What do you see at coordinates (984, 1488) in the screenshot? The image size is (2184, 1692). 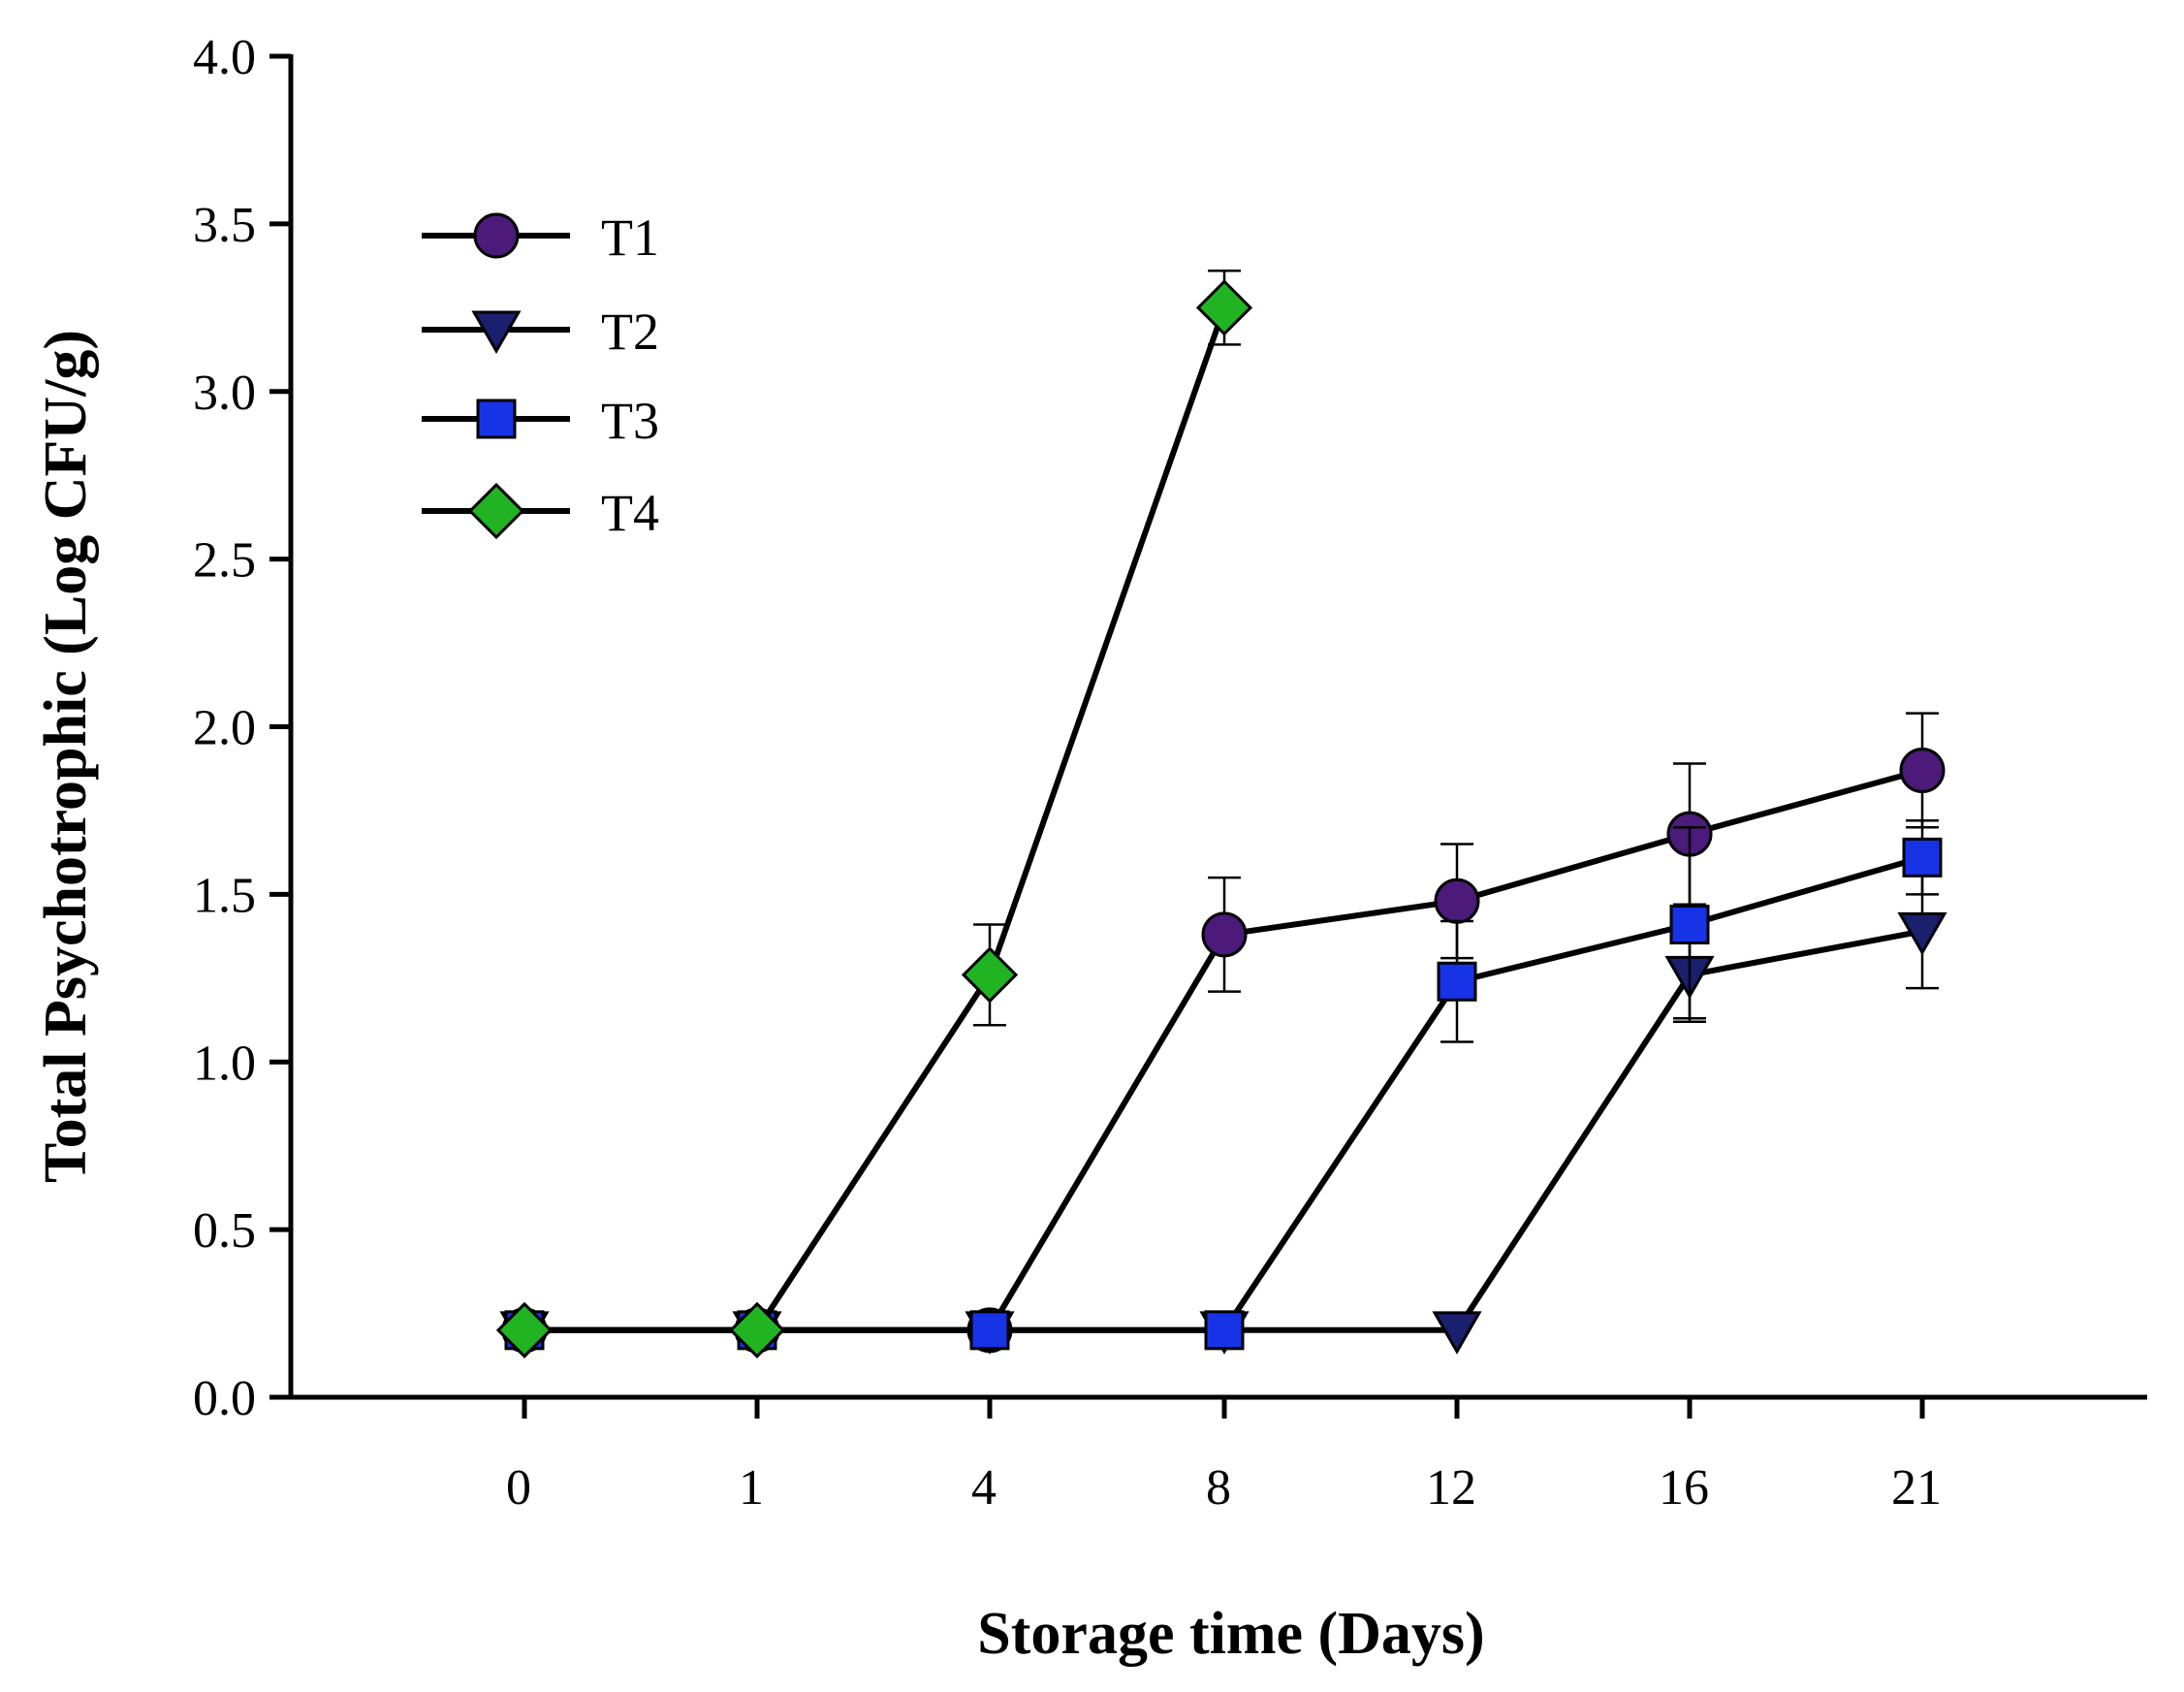 I see `x-tick-label: 4` at bounding box center [984, 1488].